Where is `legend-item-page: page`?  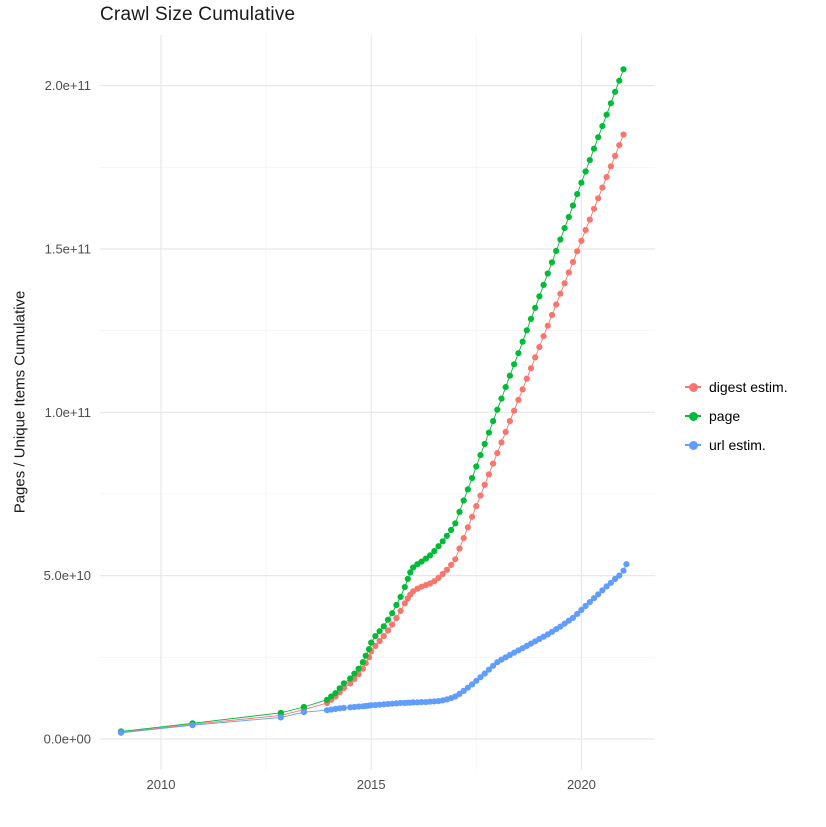
legend-item-page: page is located at coordinates (736, 416).